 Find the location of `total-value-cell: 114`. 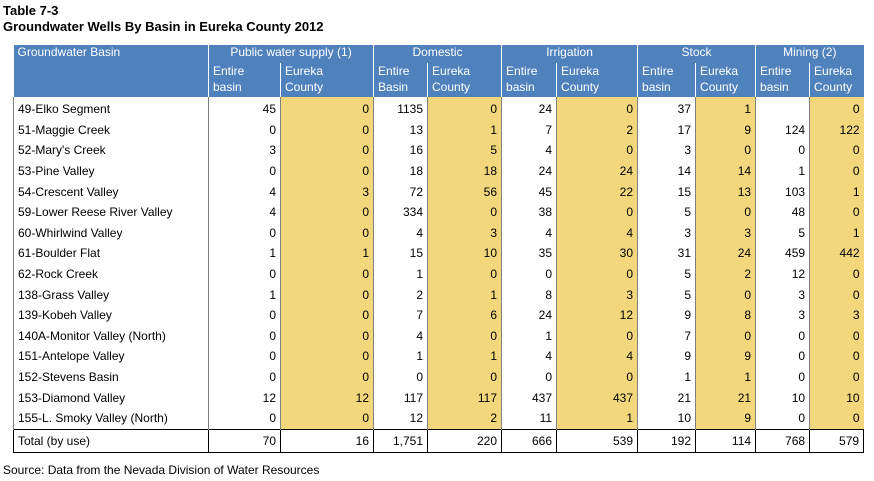

total-value-cell: 114 is located at coordinates (725, 440).